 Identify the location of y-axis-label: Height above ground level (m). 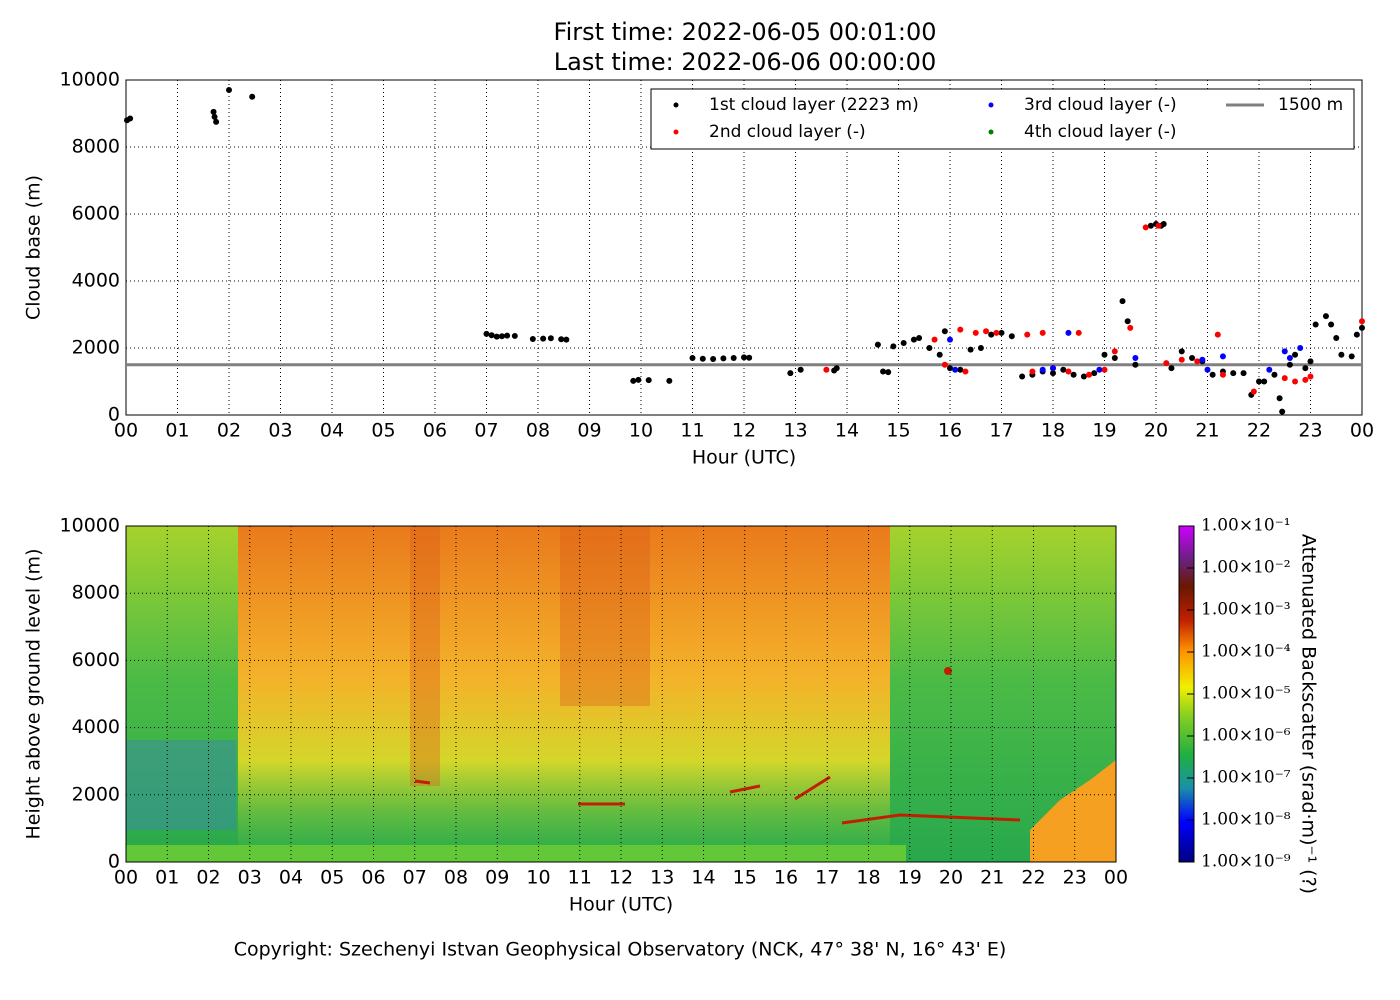
(34, 694).